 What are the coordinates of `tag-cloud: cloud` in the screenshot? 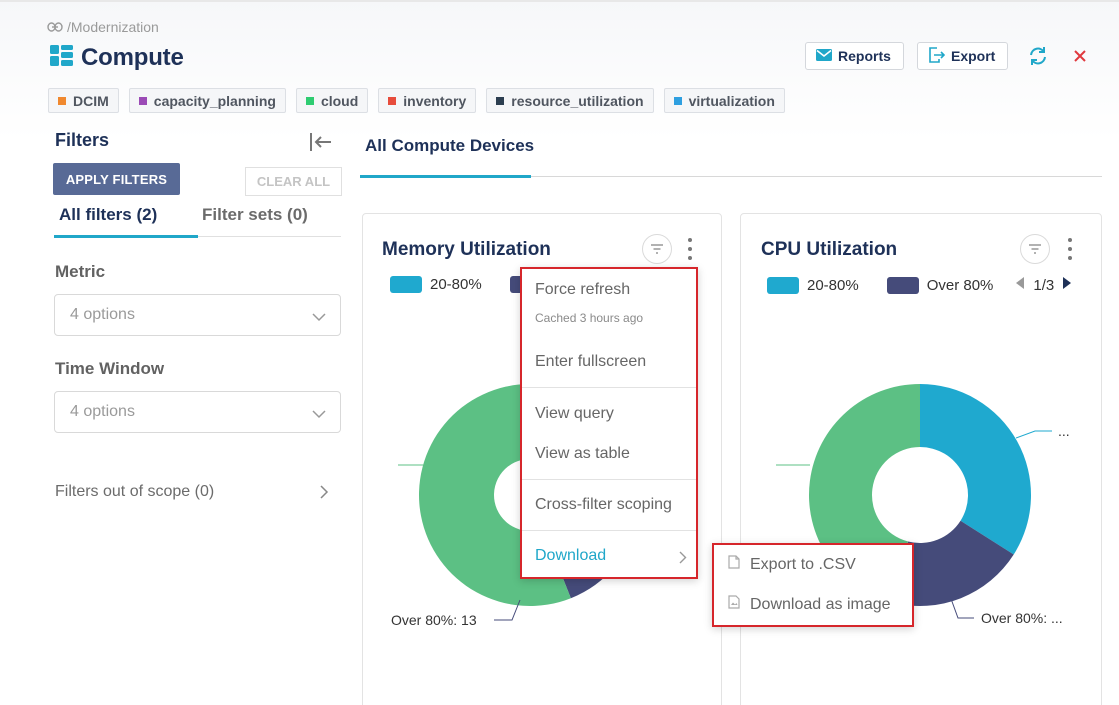 It's located at (332, 100).